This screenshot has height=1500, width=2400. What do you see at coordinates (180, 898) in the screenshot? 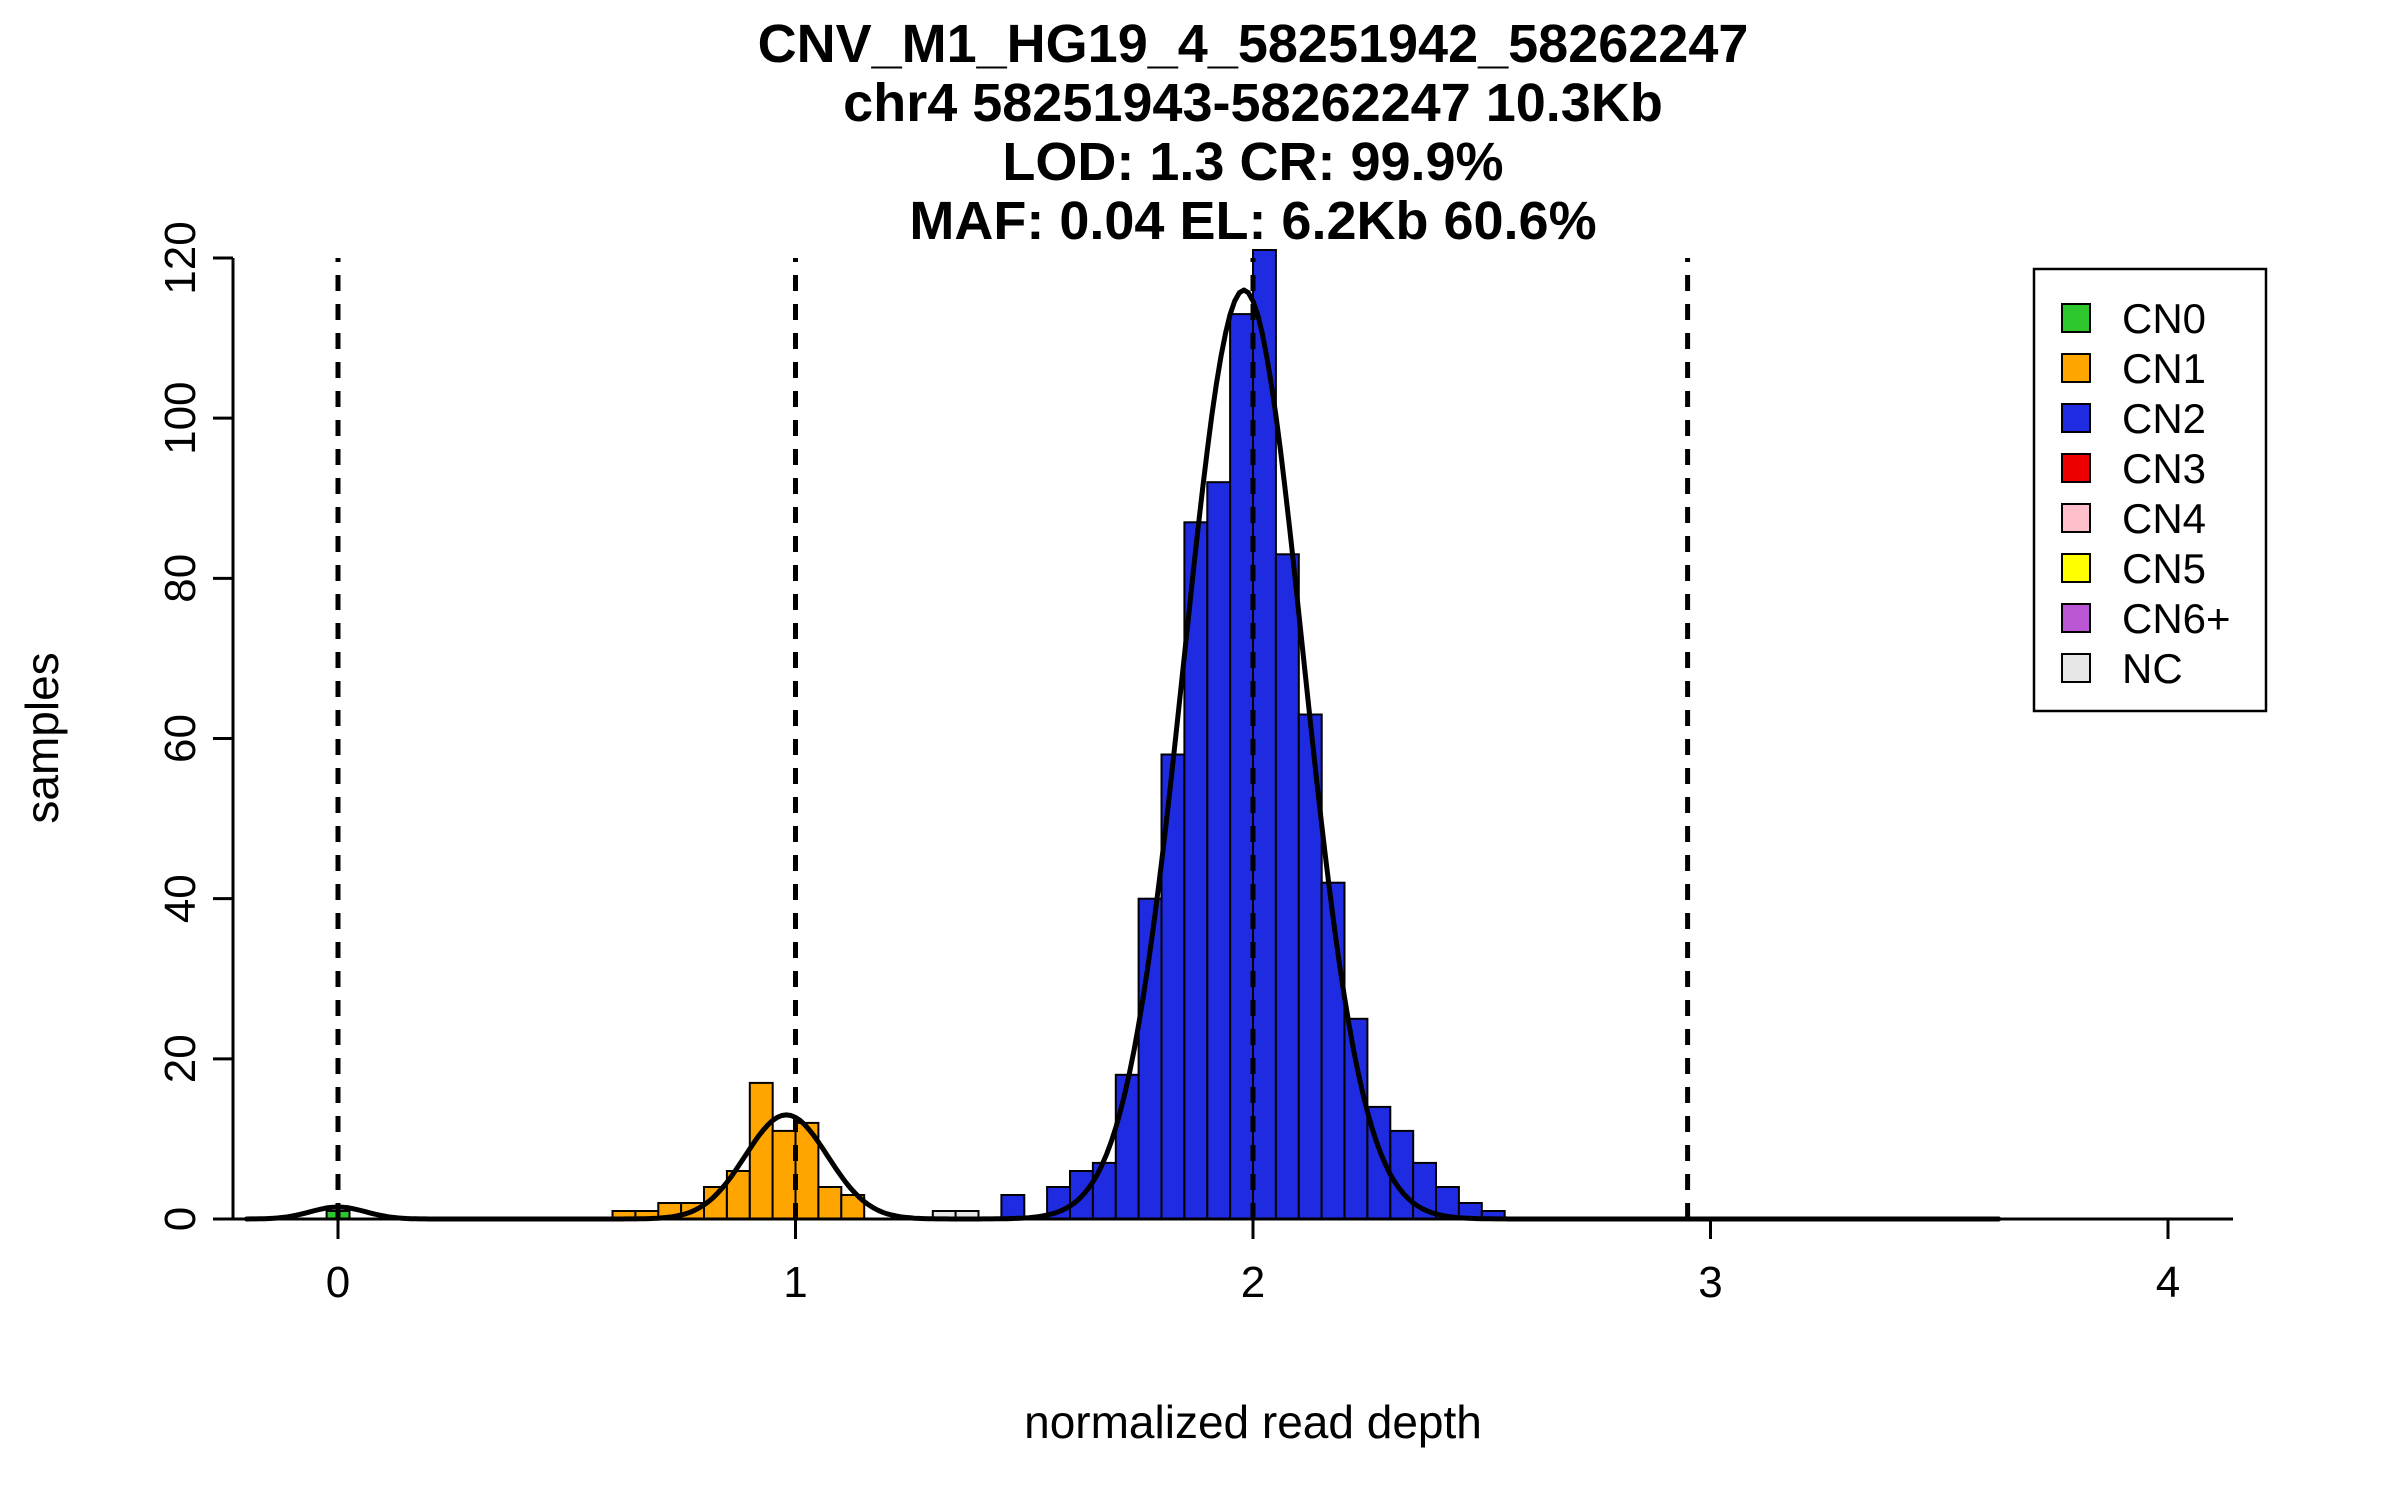
I see `y-tick-label: 40` at bounding box center [180, 898].